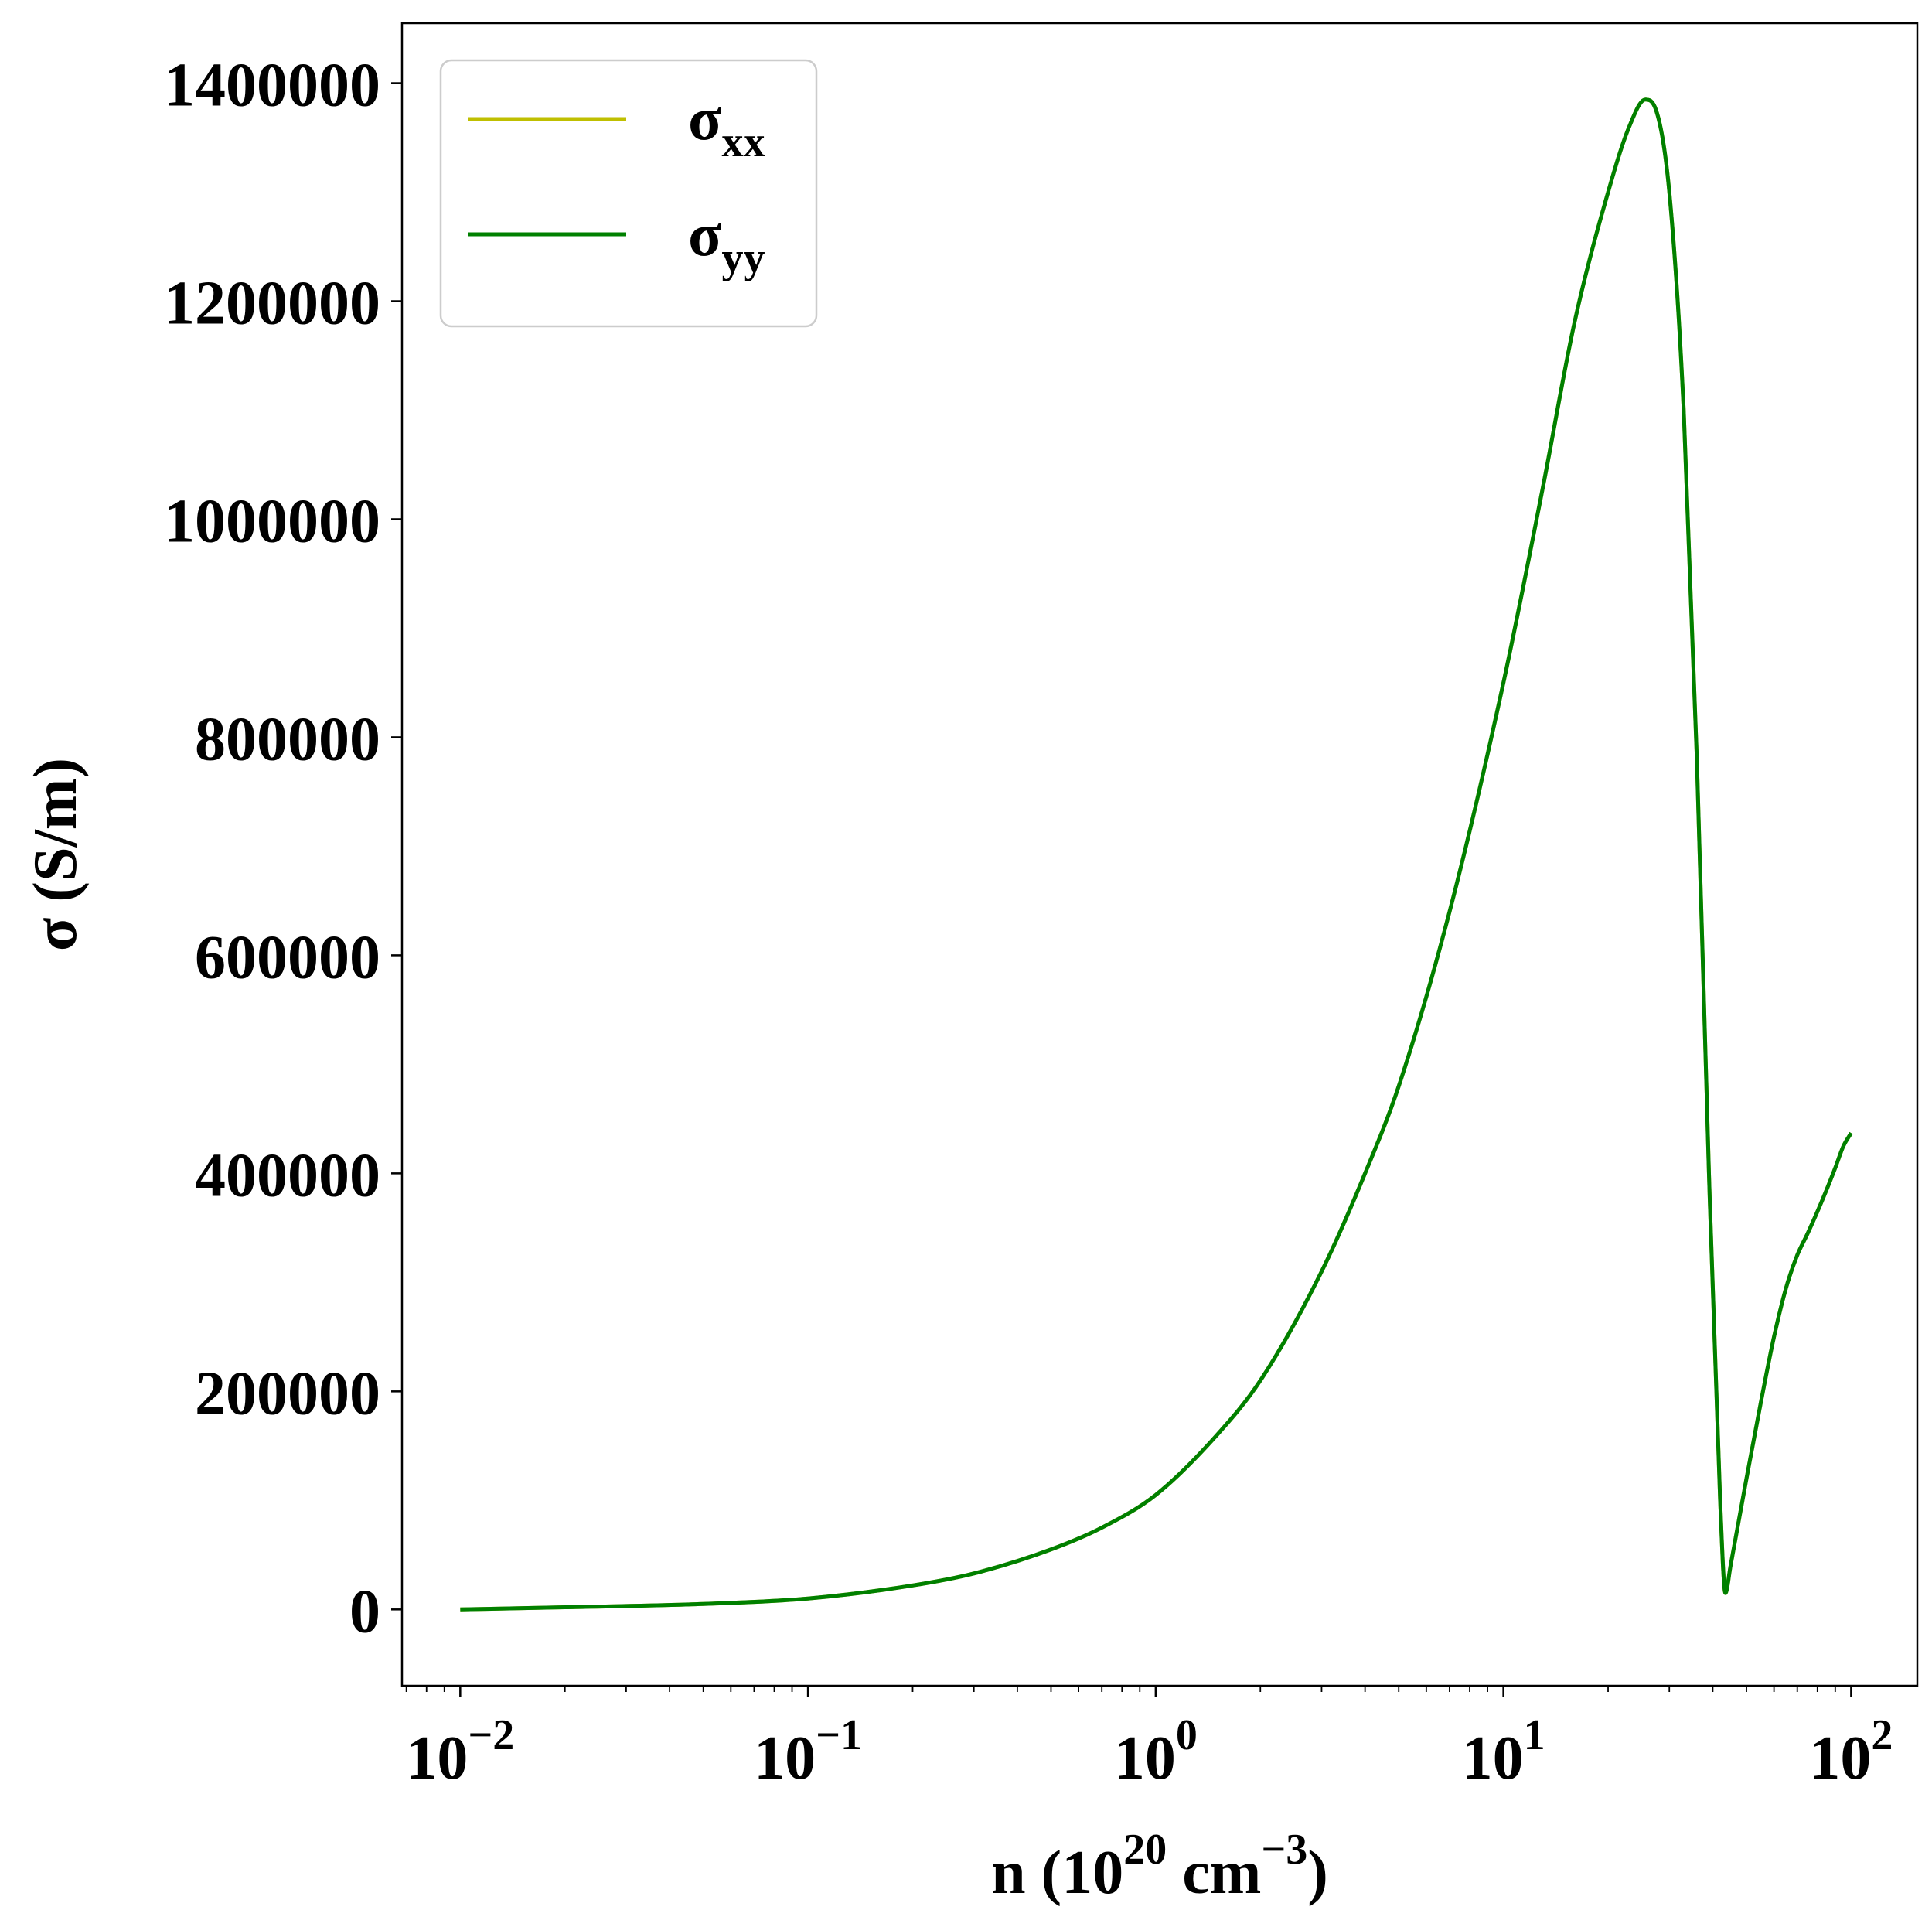  Describe the element at coordinates (272, 304) in the screenshot. I see `y-tick-label: 1200000` at that location.